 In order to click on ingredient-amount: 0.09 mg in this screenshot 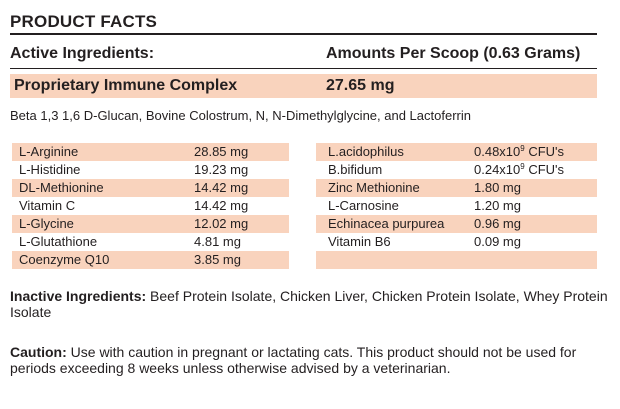, I will do `click(497, 241)`.